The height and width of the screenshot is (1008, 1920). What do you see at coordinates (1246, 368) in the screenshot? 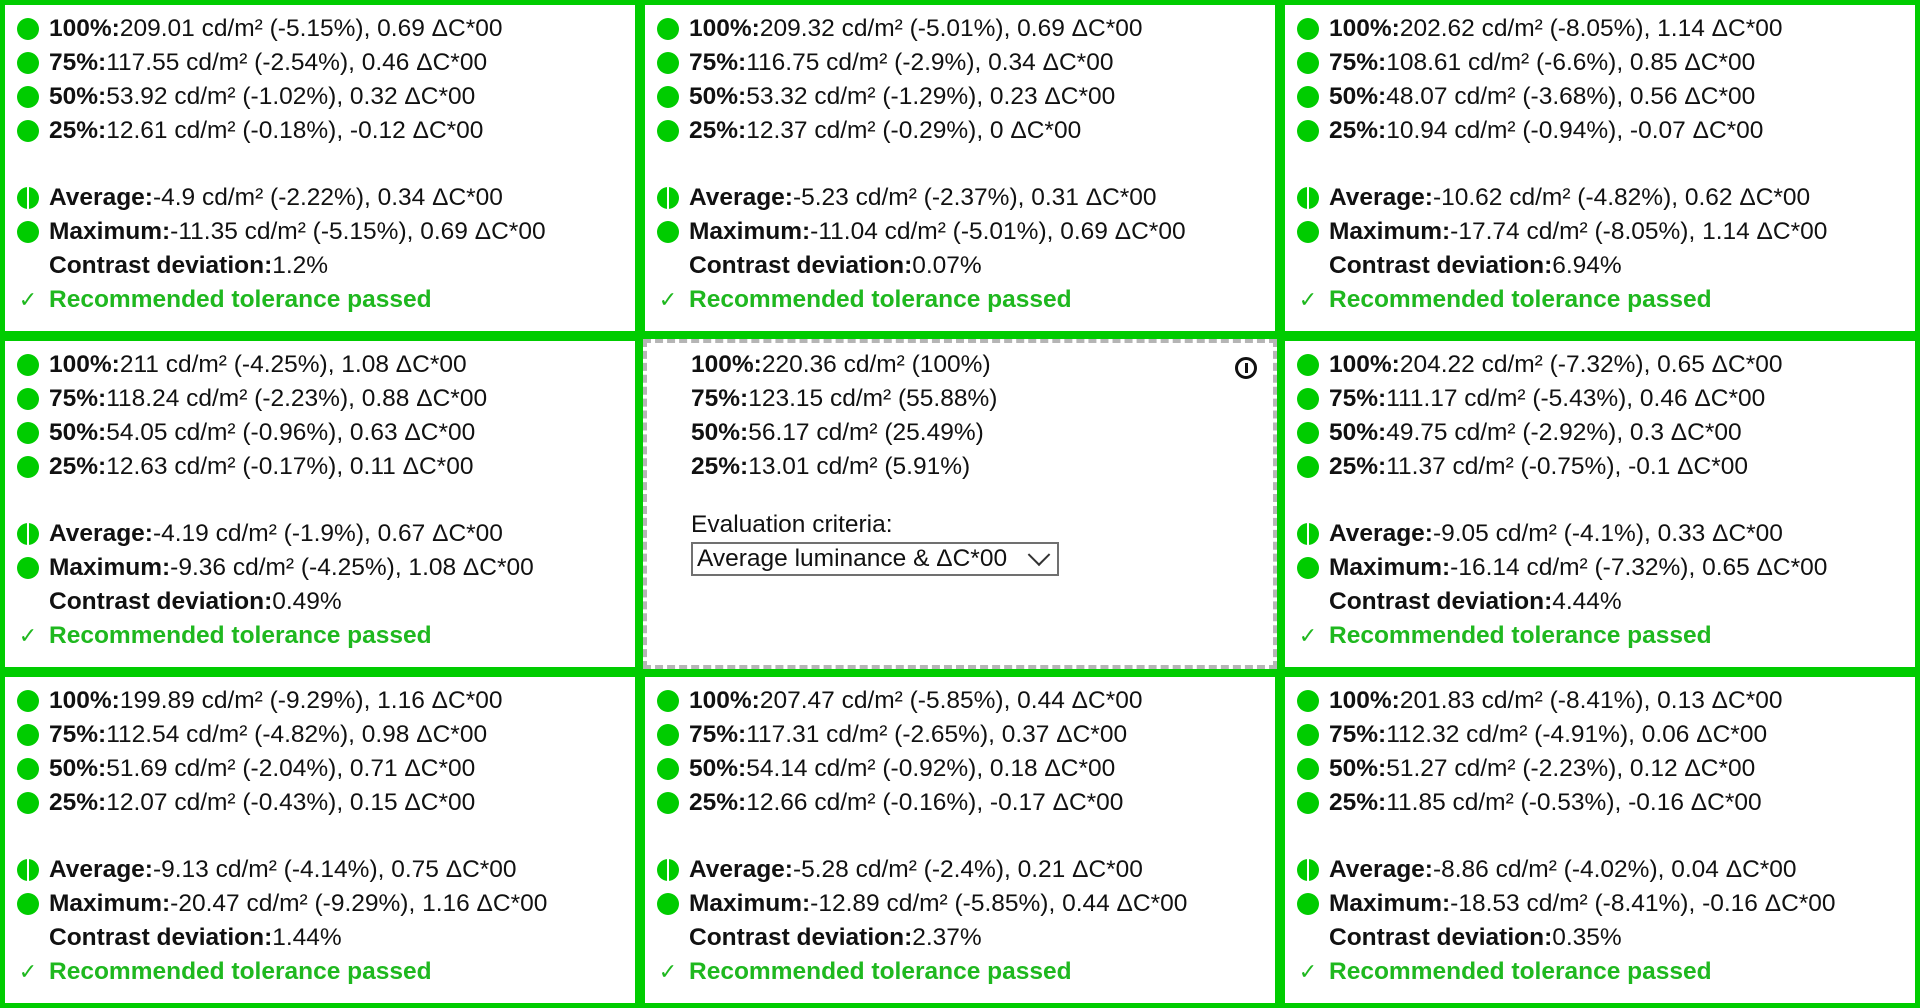
I see `info-icon` at bounding box center [1246, 368].